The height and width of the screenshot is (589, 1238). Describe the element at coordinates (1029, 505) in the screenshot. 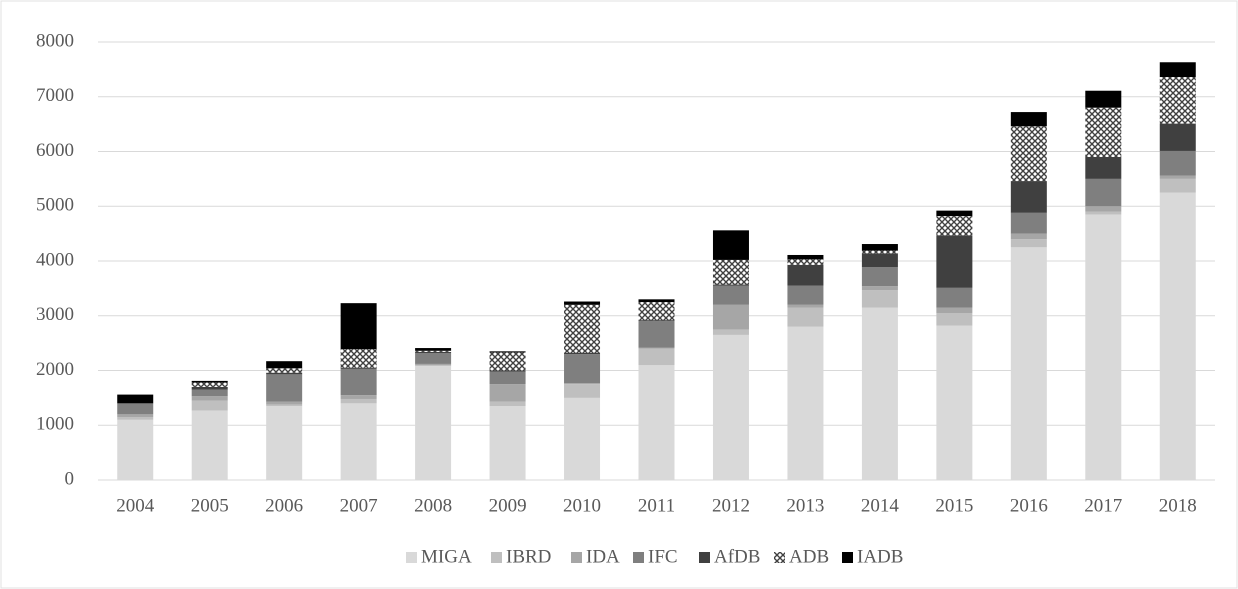

I see `x-tick-label: 2016` at that location.